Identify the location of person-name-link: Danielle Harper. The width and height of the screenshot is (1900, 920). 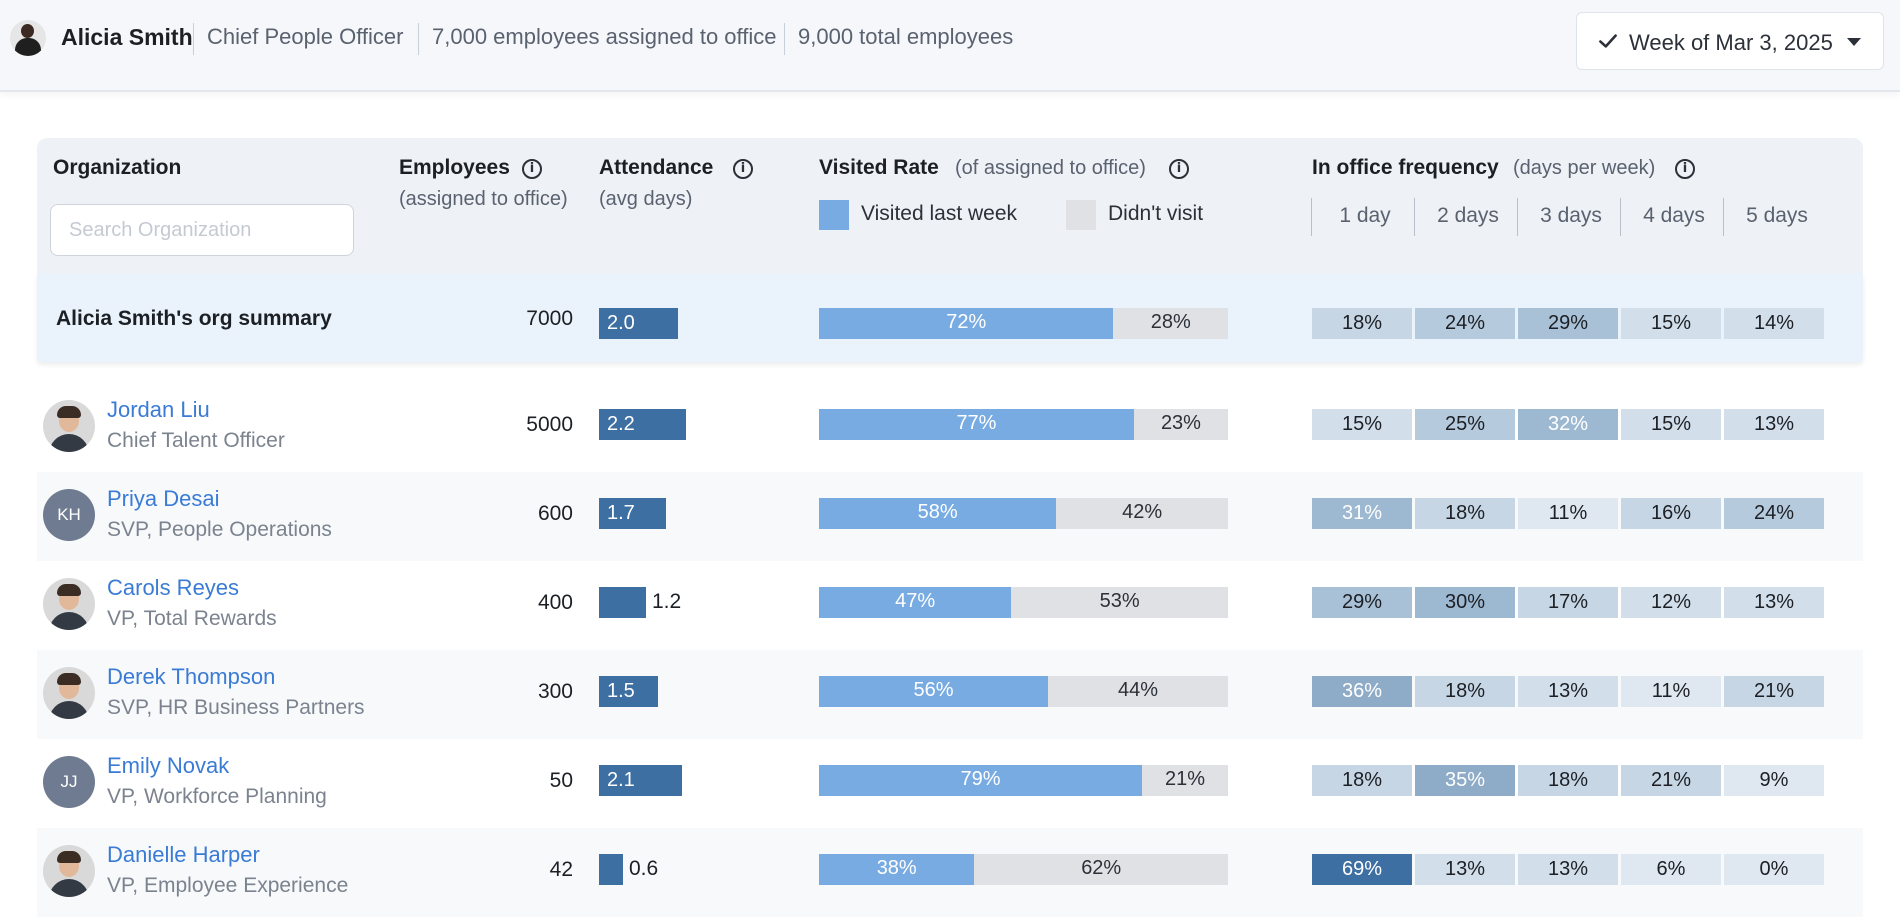
(183, 854).